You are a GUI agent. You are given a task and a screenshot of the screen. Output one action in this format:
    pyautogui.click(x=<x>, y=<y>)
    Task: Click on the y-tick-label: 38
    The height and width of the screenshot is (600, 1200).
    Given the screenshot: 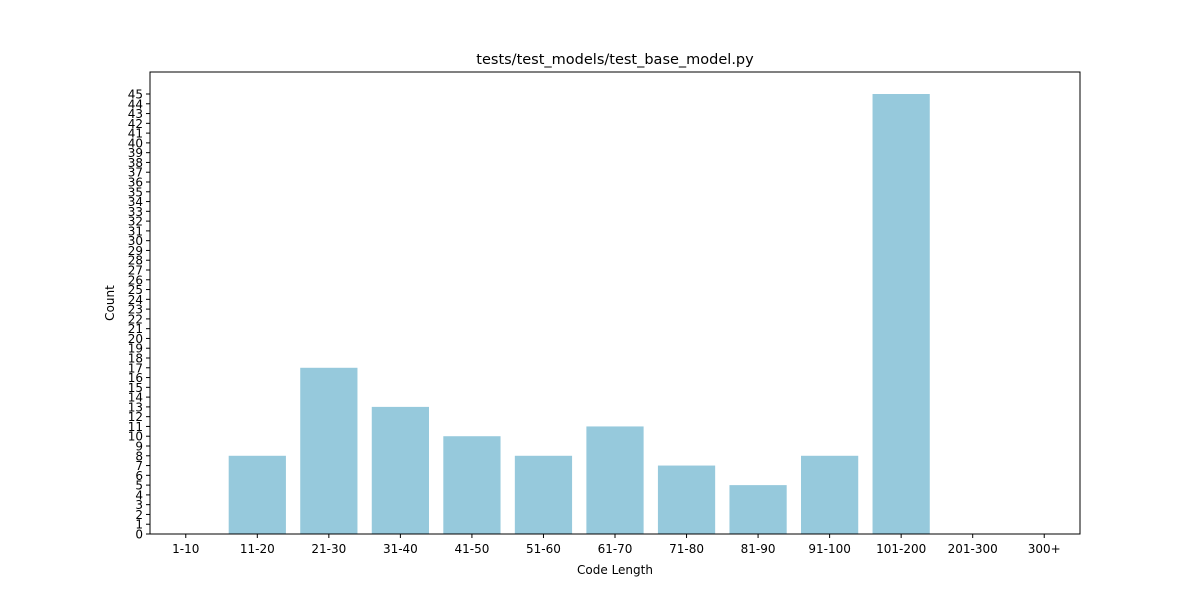 What is the action you would take?
    pyautogui.click(x=135, y=163)
    